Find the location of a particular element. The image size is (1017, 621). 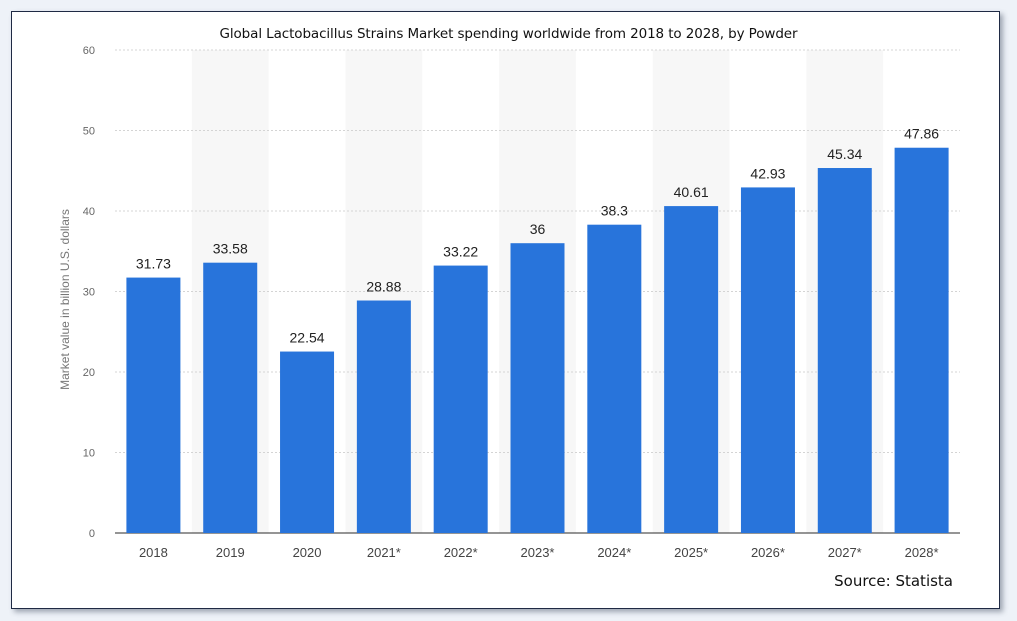

data-label: 22.54 is located at coordinates (307, 338).